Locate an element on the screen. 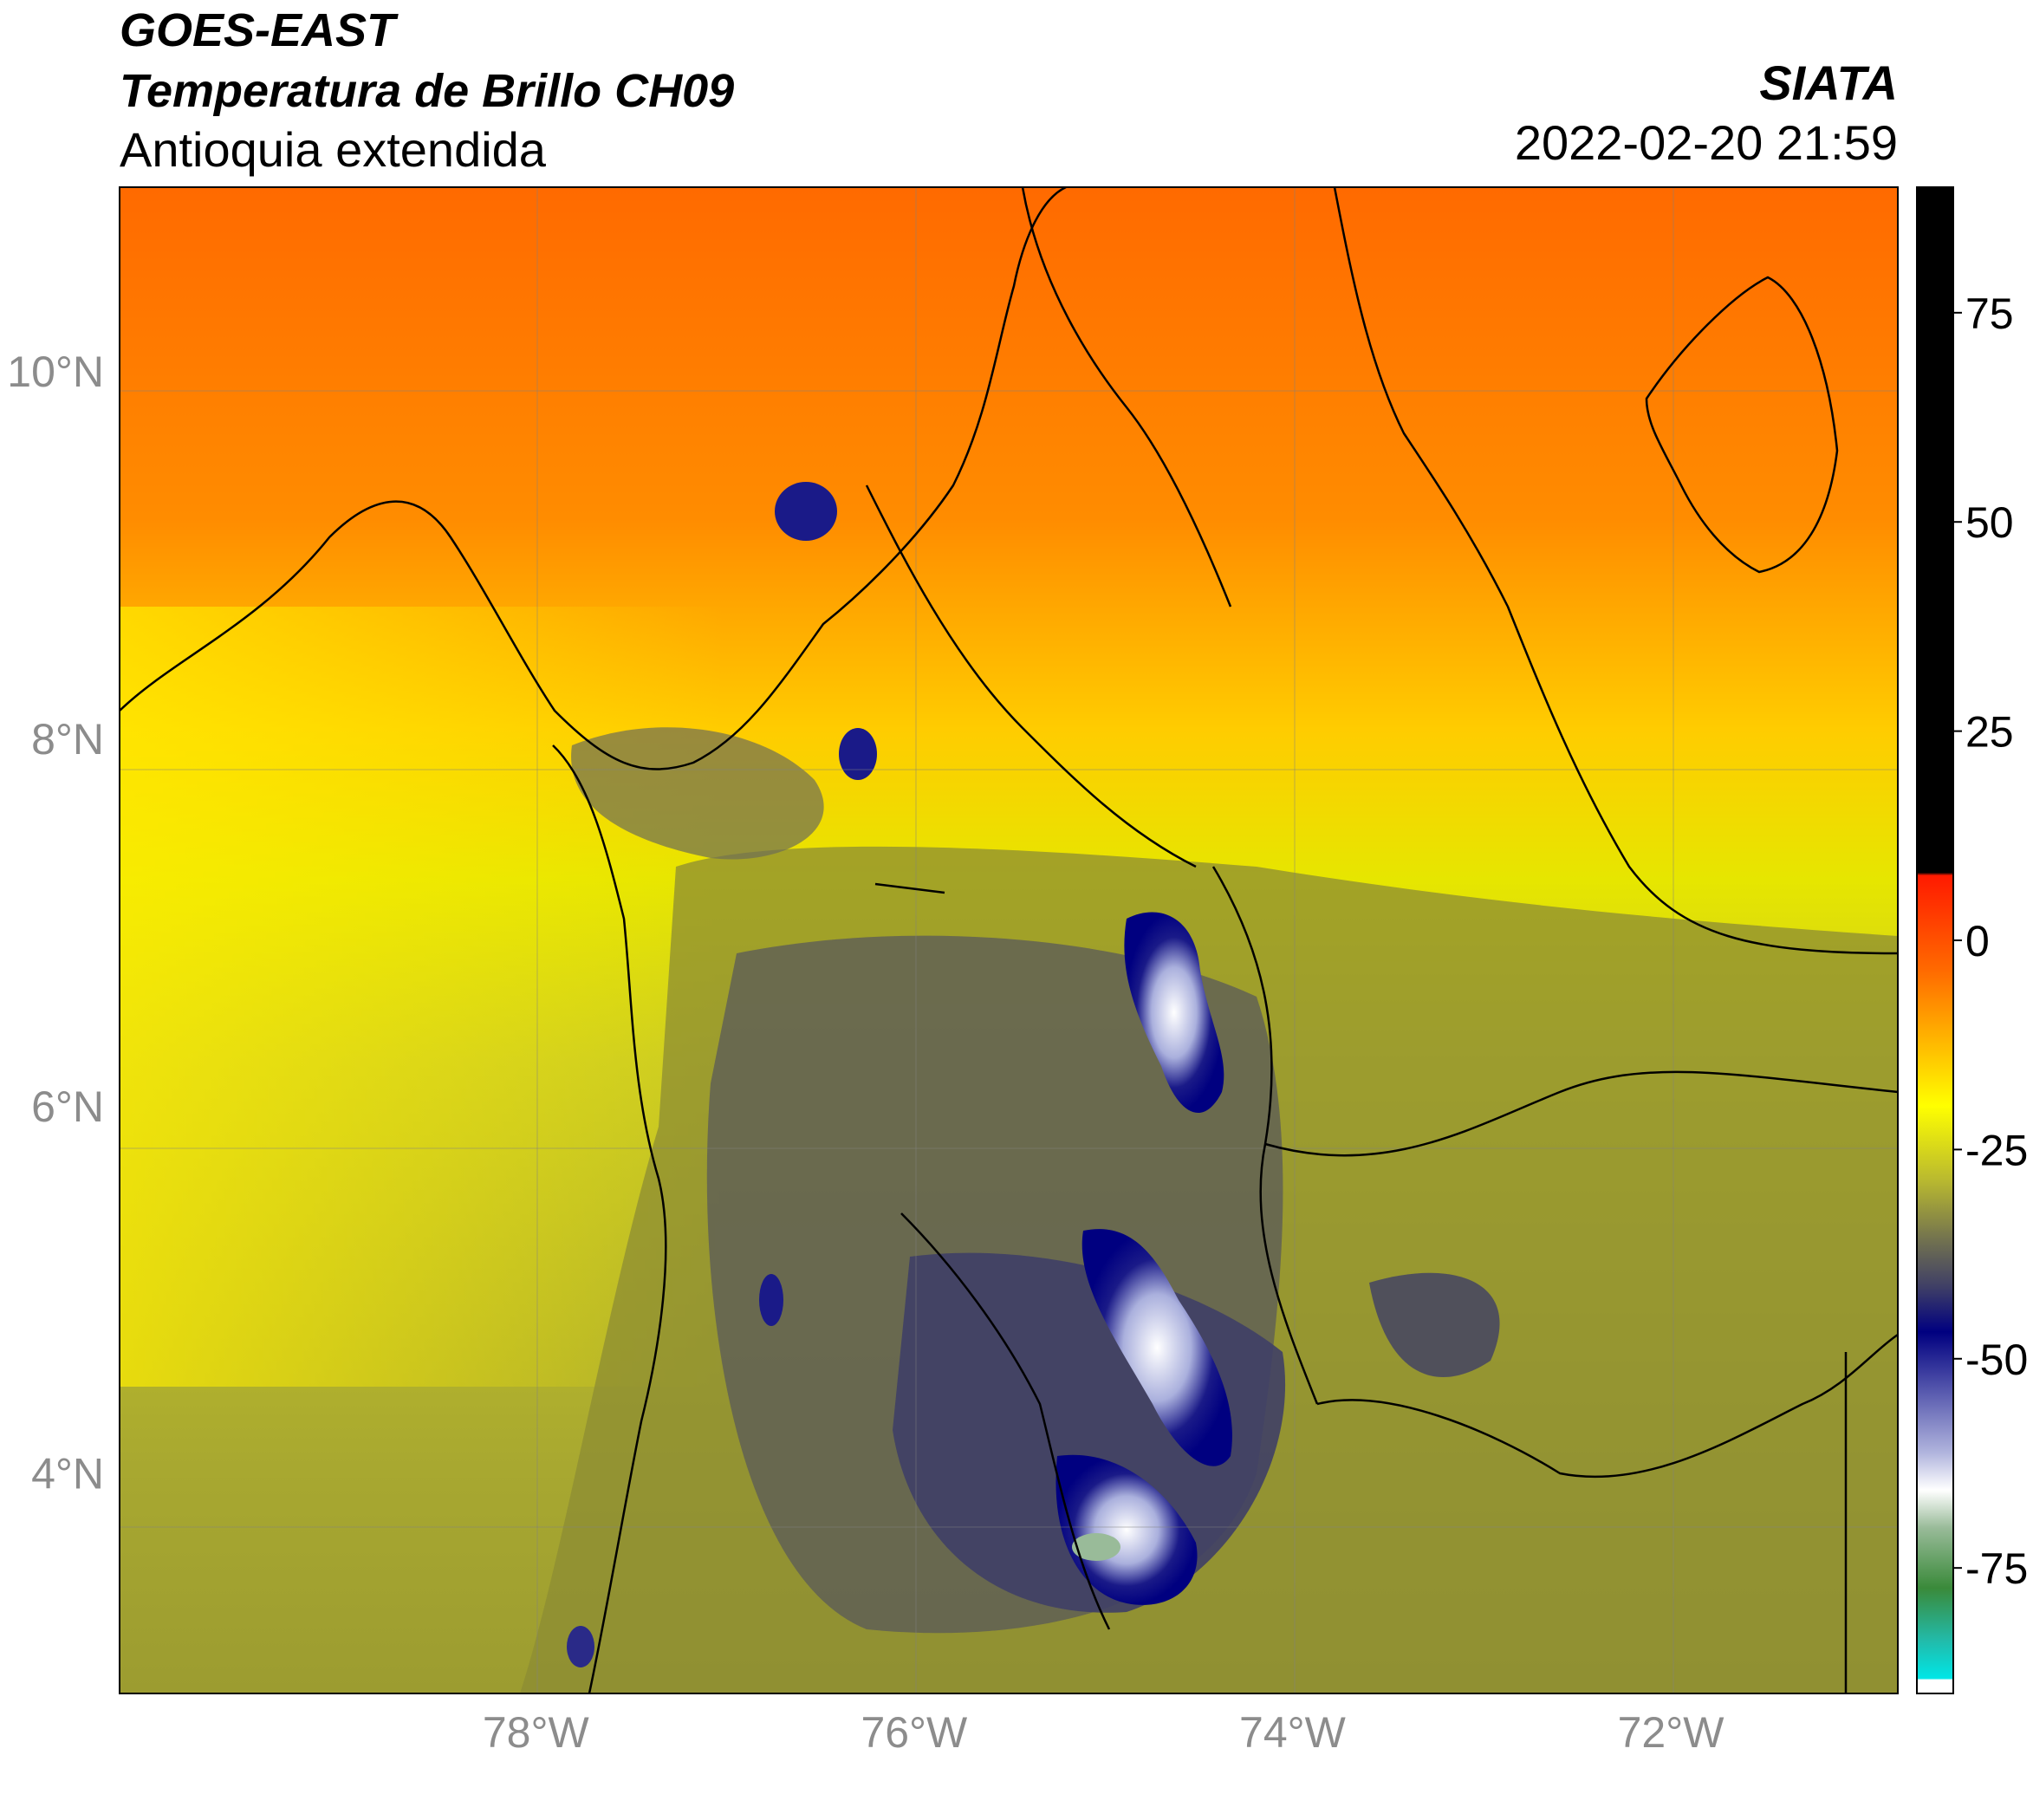 The width and height of the screenshot is (2033, 1820). colorbar-ticks: 75 50 25 0 -25 -50 -75 is located at coordinates (1990, 941).